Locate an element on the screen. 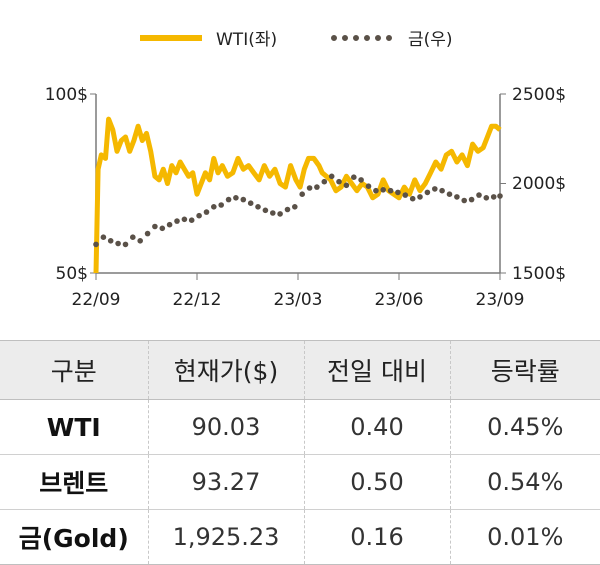 The height and width of the screenshot is (565, 600). table-row: WTI 90.03 0.40 0.45% is located at coordinates (300, 427).